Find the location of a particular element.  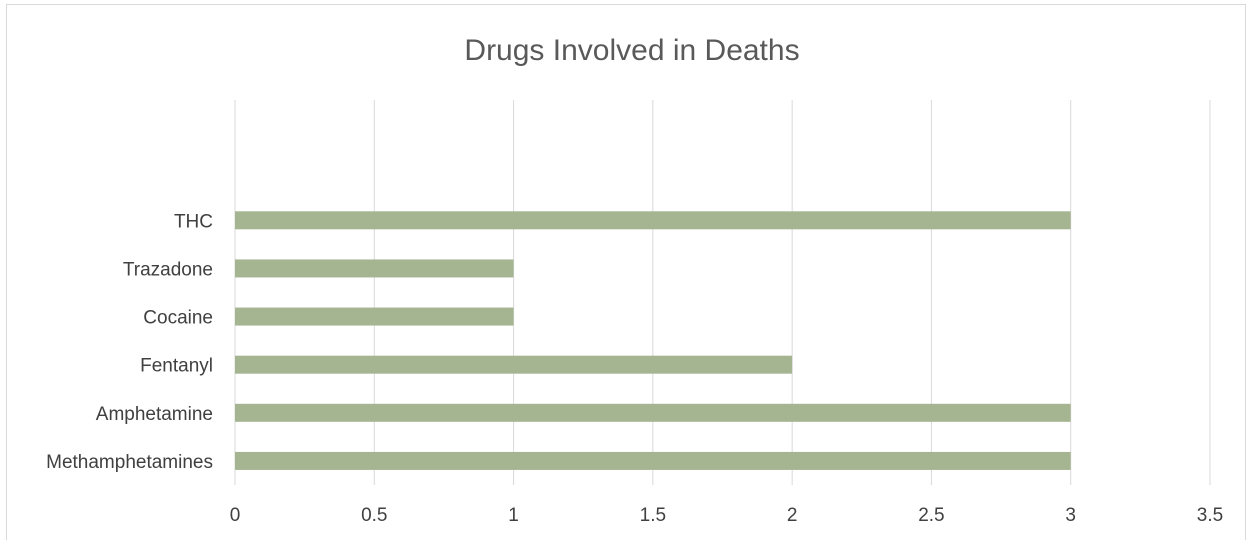

bar-fentanyl is located at coordinates (514, 364).